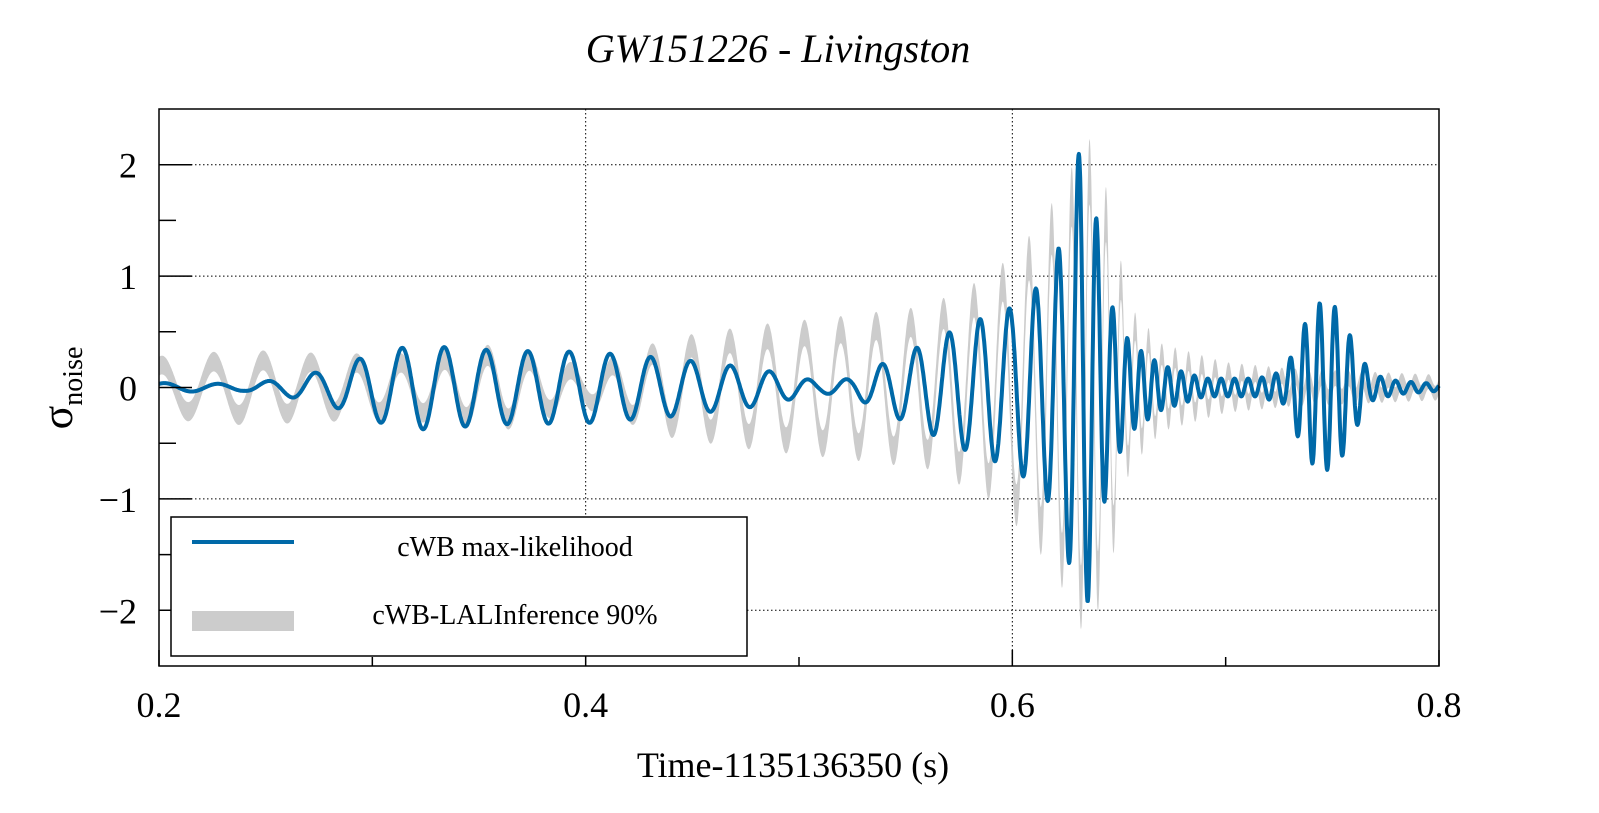 This screenshot has width=1599, height=813. Describe the element at coordinates (1012, 705) in the screenshot. I see `x-tick-label: 0.6` at that location.